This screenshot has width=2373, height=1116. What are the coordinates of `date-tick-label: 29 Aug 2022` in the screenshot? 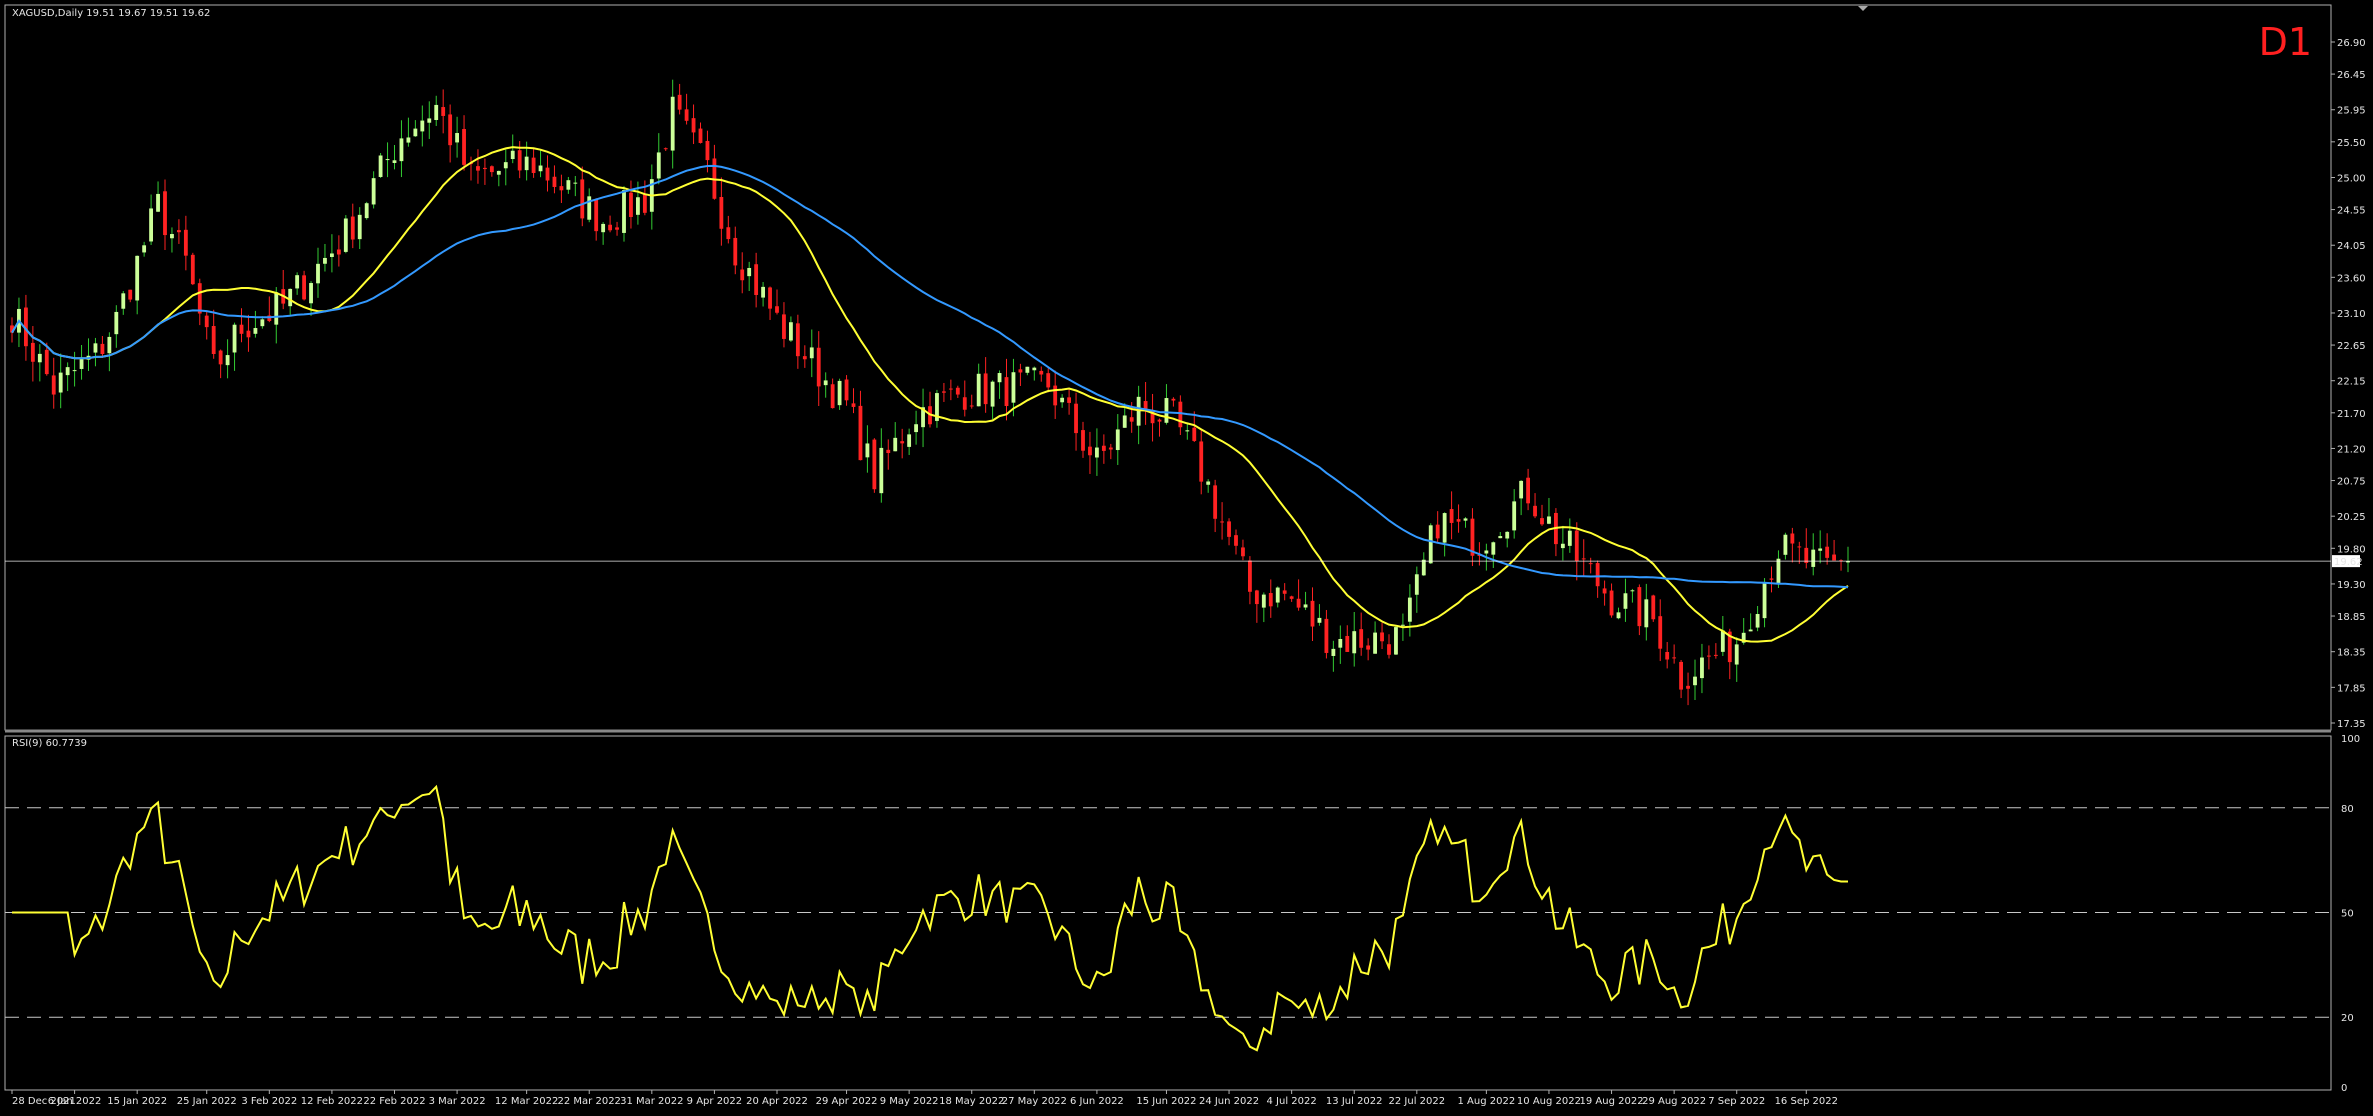 It's located at (1674, 1101).